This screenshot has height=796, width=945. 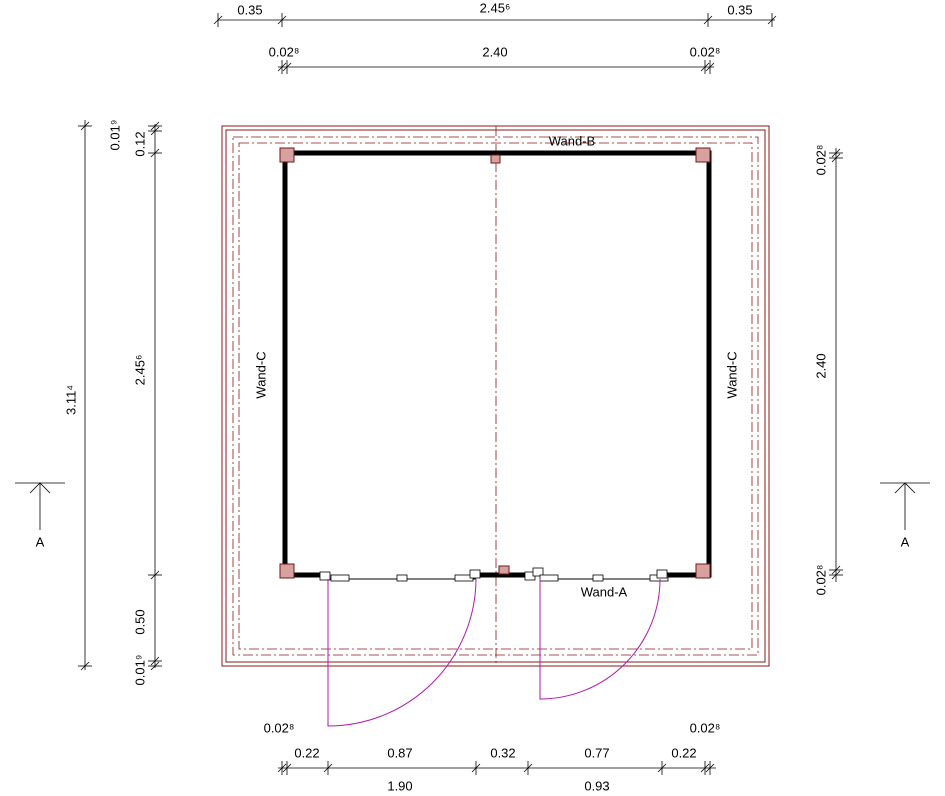 What do you see at coordinates (139, 143) in the screenshot?
I see `dim-label: 0.12` at bounding box center [139, 143].